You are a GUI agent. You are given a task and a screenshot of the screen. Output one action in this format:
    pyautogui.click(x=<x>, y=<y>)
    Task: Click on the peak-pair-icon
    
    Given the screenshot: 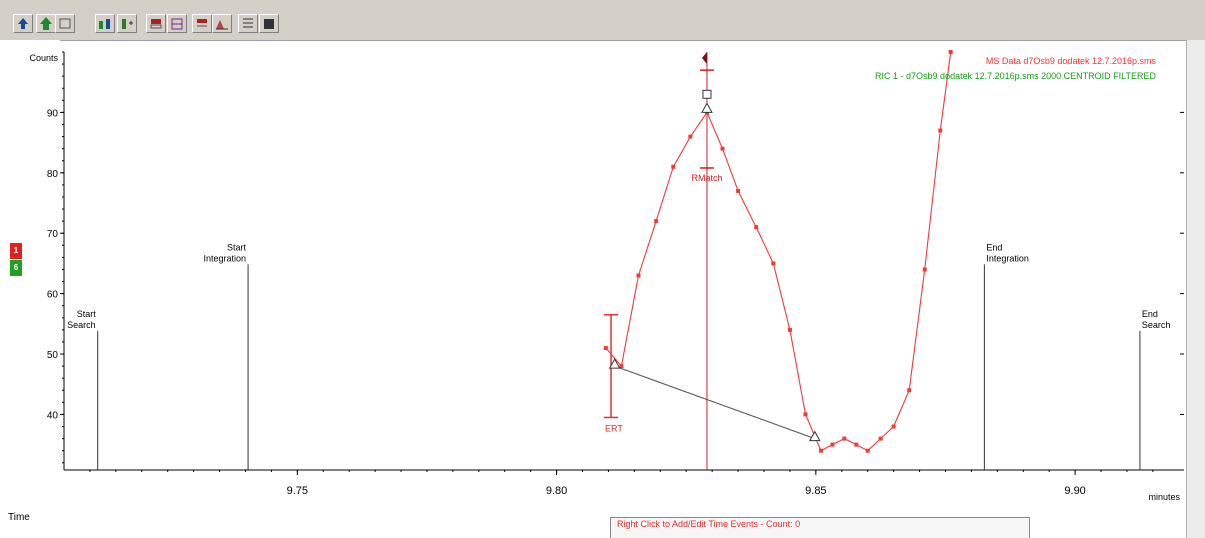 What is the action you would take?
    pyautogui.click(x=105, y=23)
    